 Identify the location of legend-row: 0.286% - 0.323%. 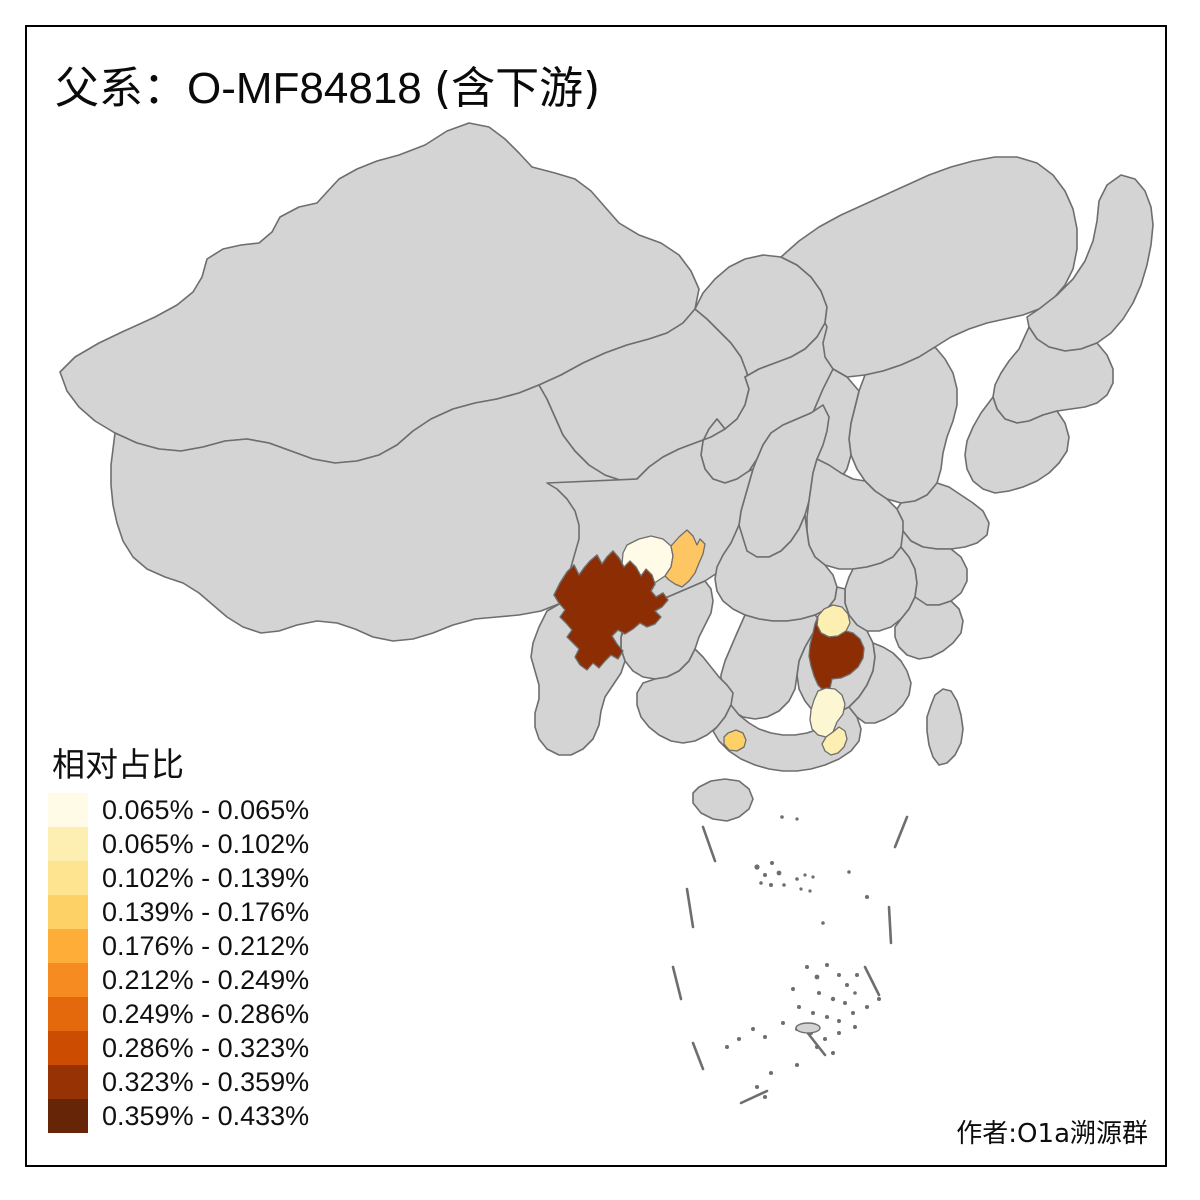
(179, 1047).